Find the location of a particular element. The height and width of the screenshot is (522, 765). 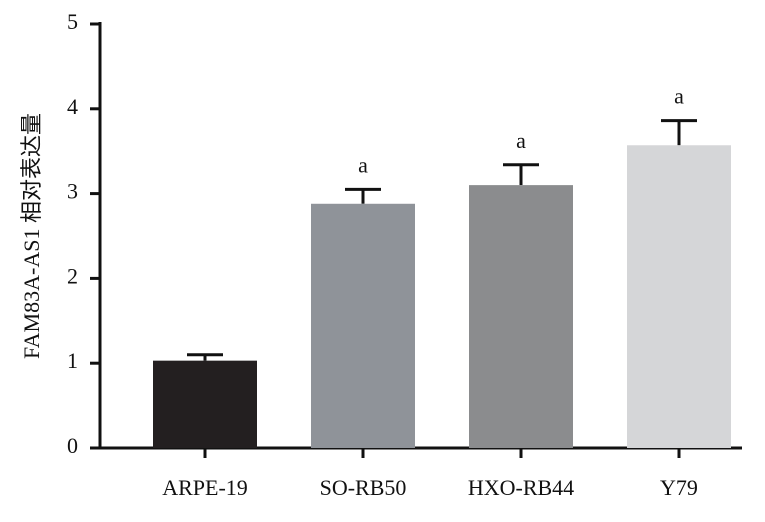

y-axis-title: FAM83A-AS1 相对表达量 is located at coordinates (31, 236).